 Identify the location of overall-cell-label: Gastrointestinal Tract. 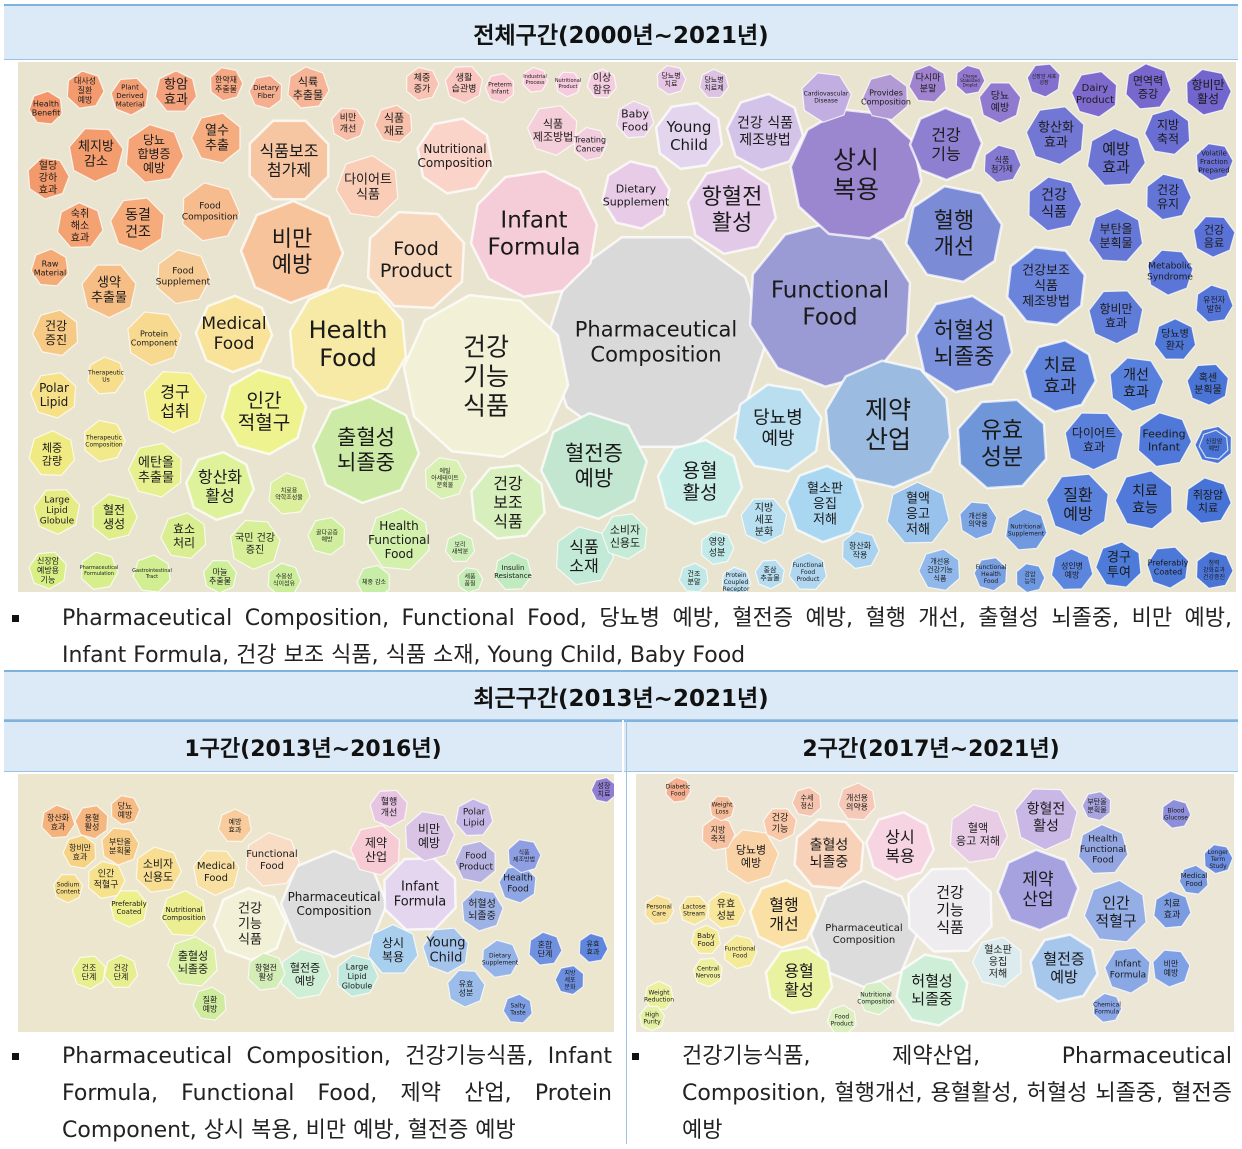
(152, 574).